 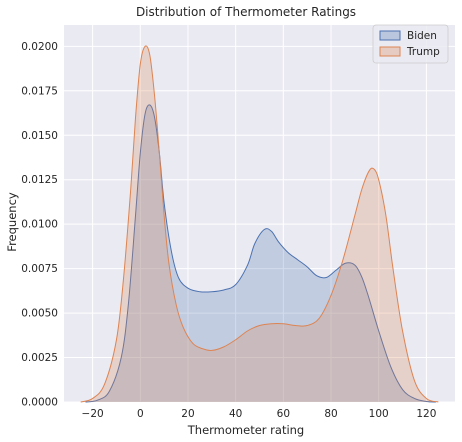 I want to click on y-axis-label: Frequency, so click(x=12, y=222).